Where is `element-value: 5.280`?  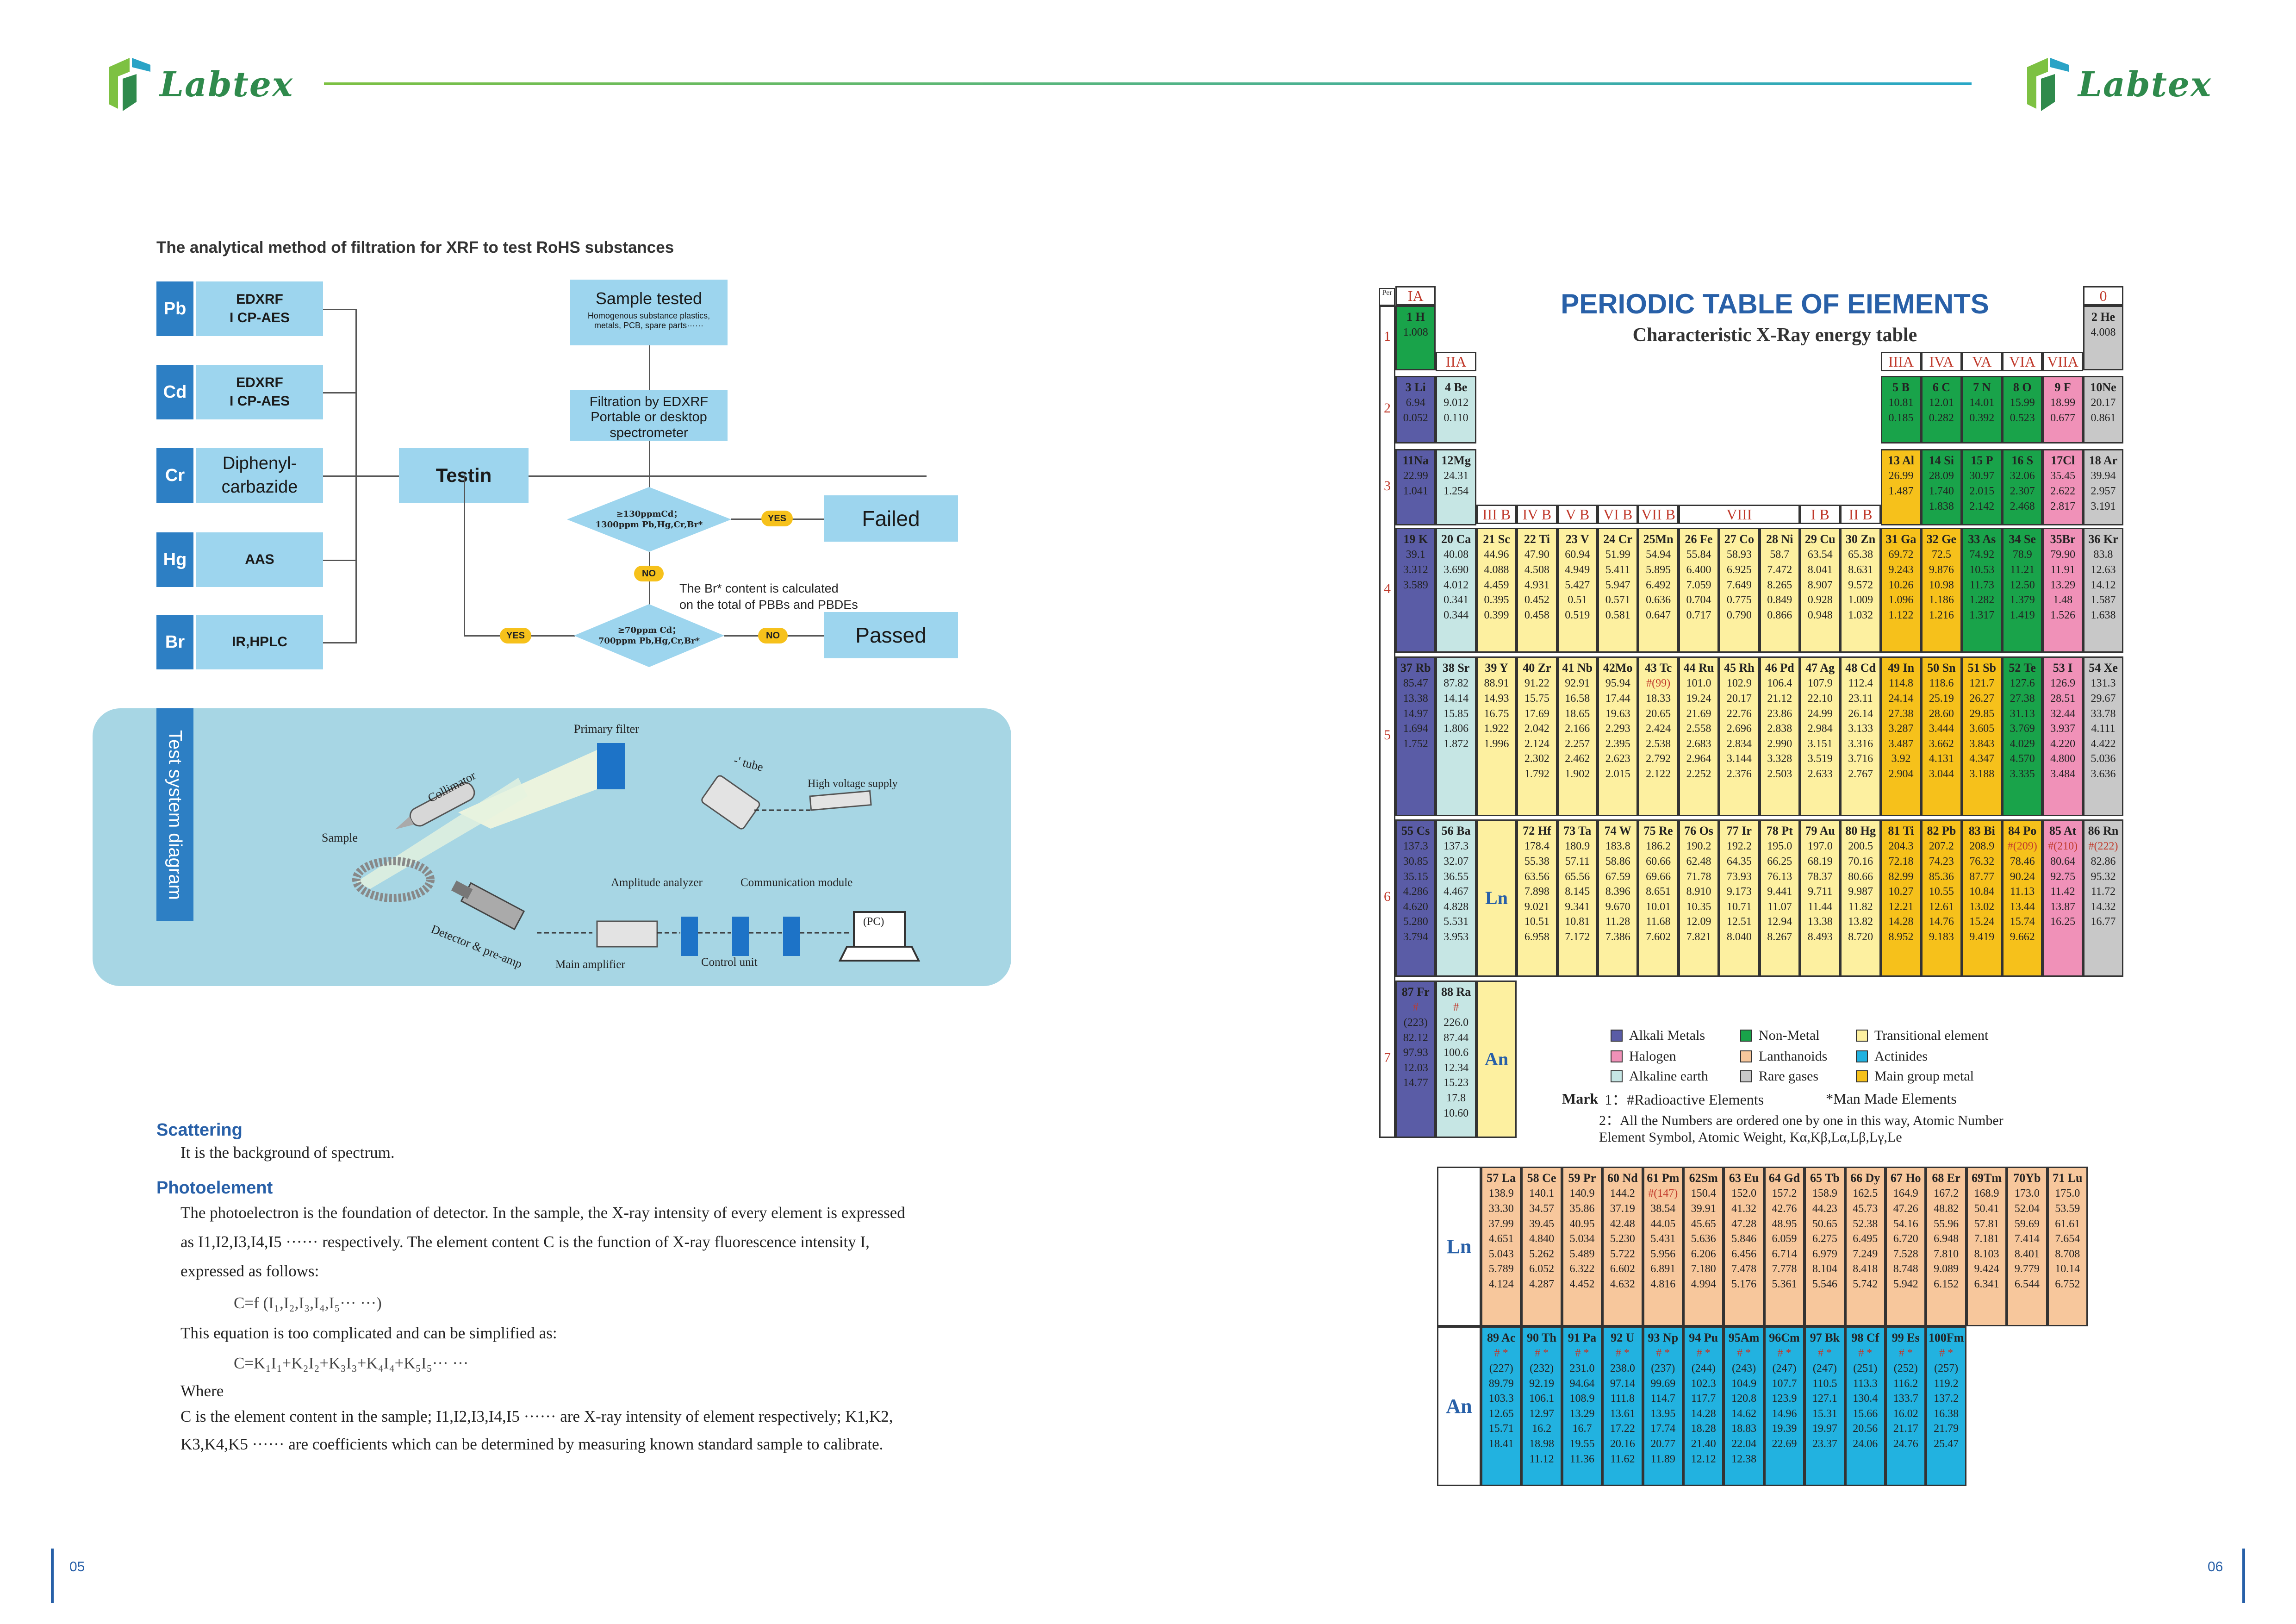
element-value: 5.280 is located at coordinates (1415, 922).